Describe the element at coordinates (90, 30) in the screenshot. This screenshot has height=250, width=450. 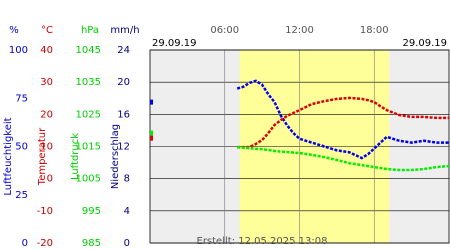
I see `axis-unit: hPa` at that location.